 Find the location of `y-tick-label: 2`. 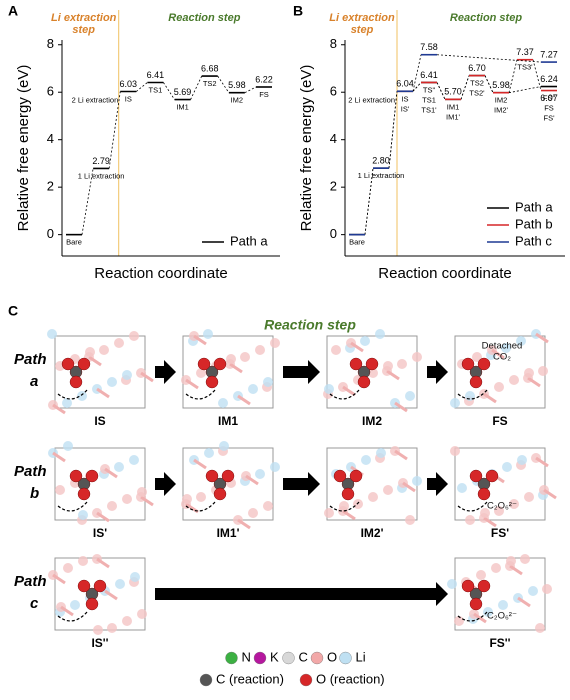

y-tick-label: 2 is located at coordinates (50, 186).